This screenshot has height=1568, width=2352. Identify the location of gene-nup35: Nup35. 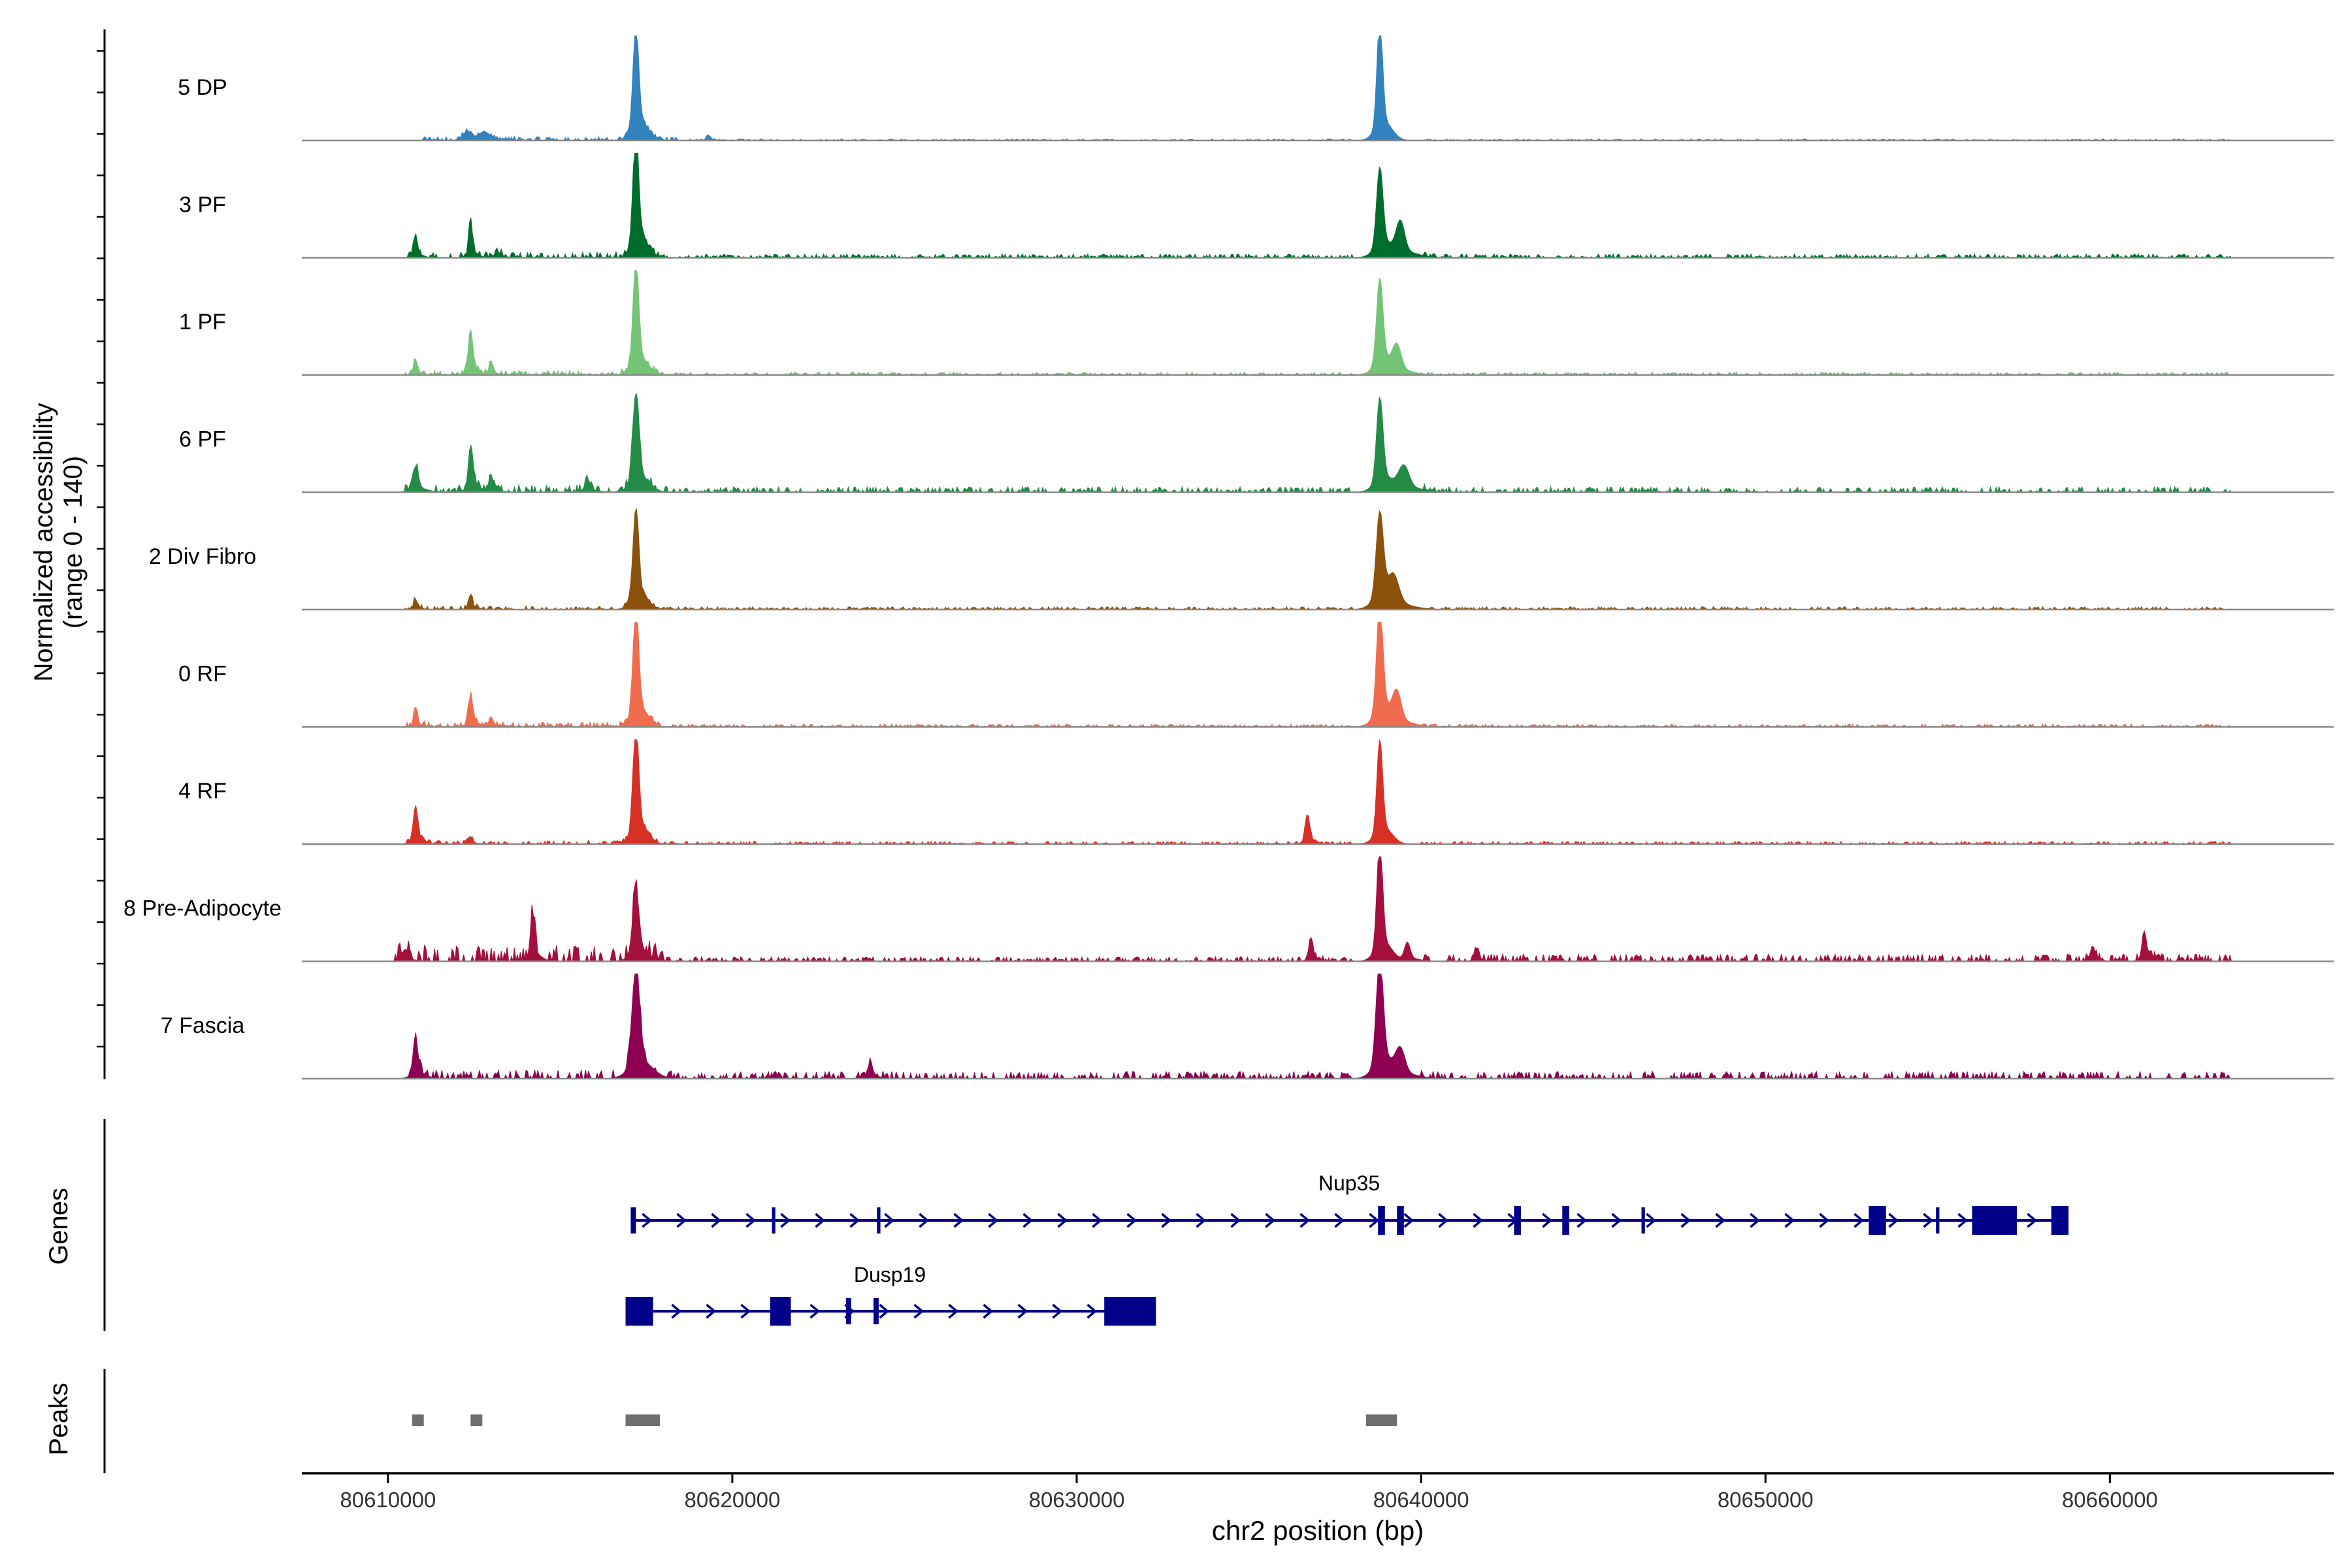
(1349, 1203).